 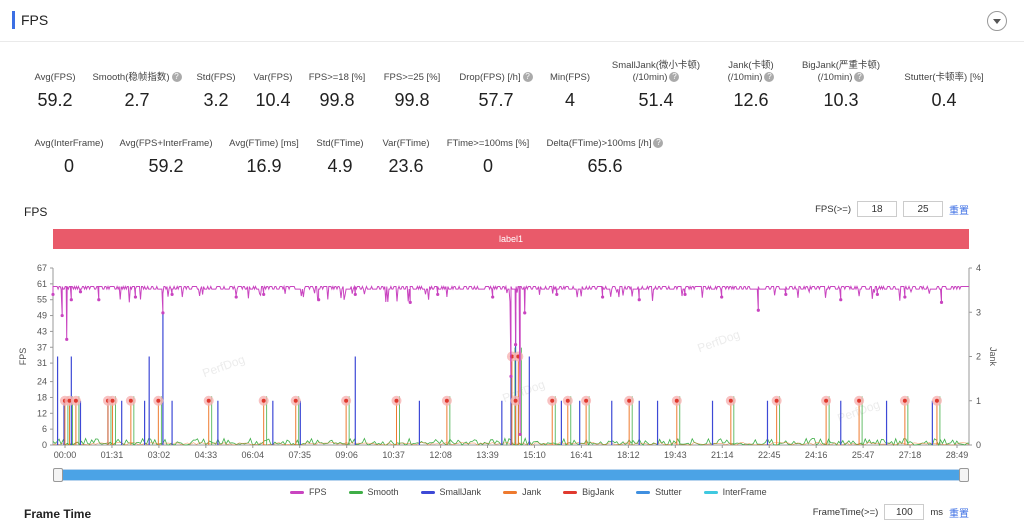 I want to click on stat-label: FPS>=25 [%], so click(x=412, y=77).